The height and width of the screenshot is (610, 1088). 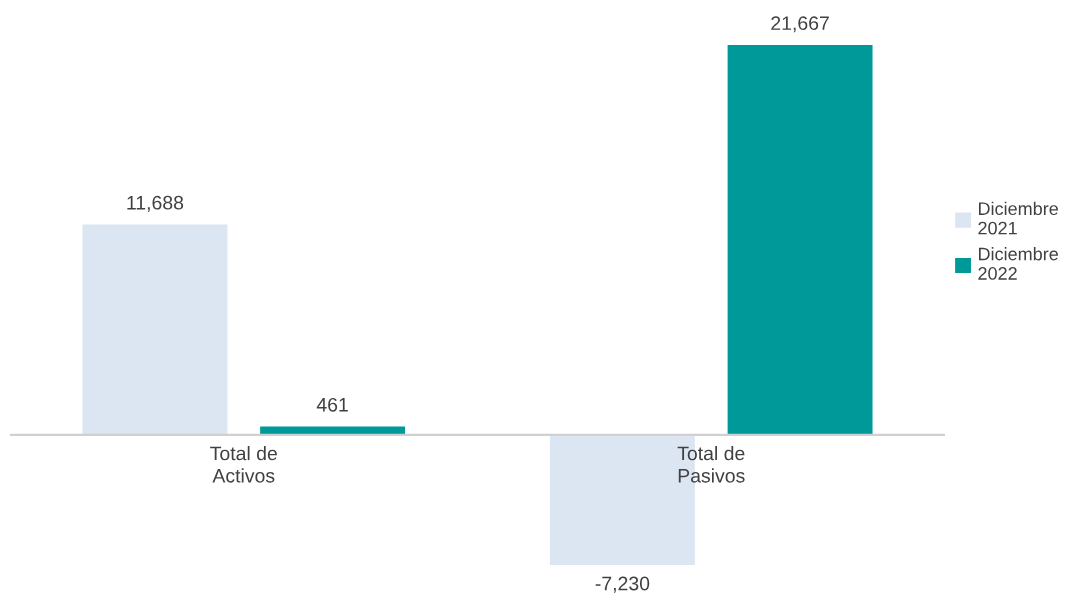 I want to click on legend-label: Diciembre 2021, so click(x=1018, y=218).